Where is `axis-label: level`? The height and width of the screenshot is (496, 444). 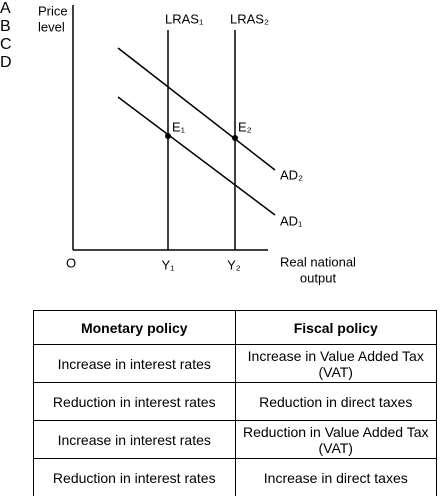 axis-label: level is located at coordinates (51, 26).